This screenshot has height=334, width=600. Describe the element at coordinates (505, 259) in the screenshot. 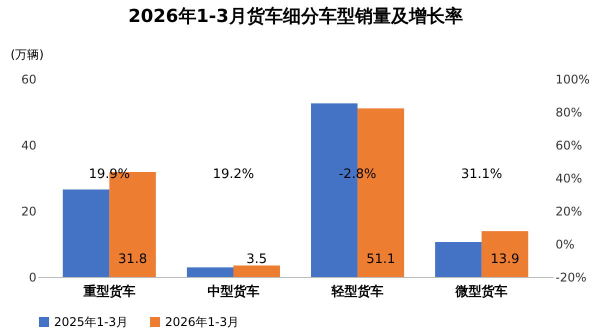

I see `data-label: 13.9` at that location.